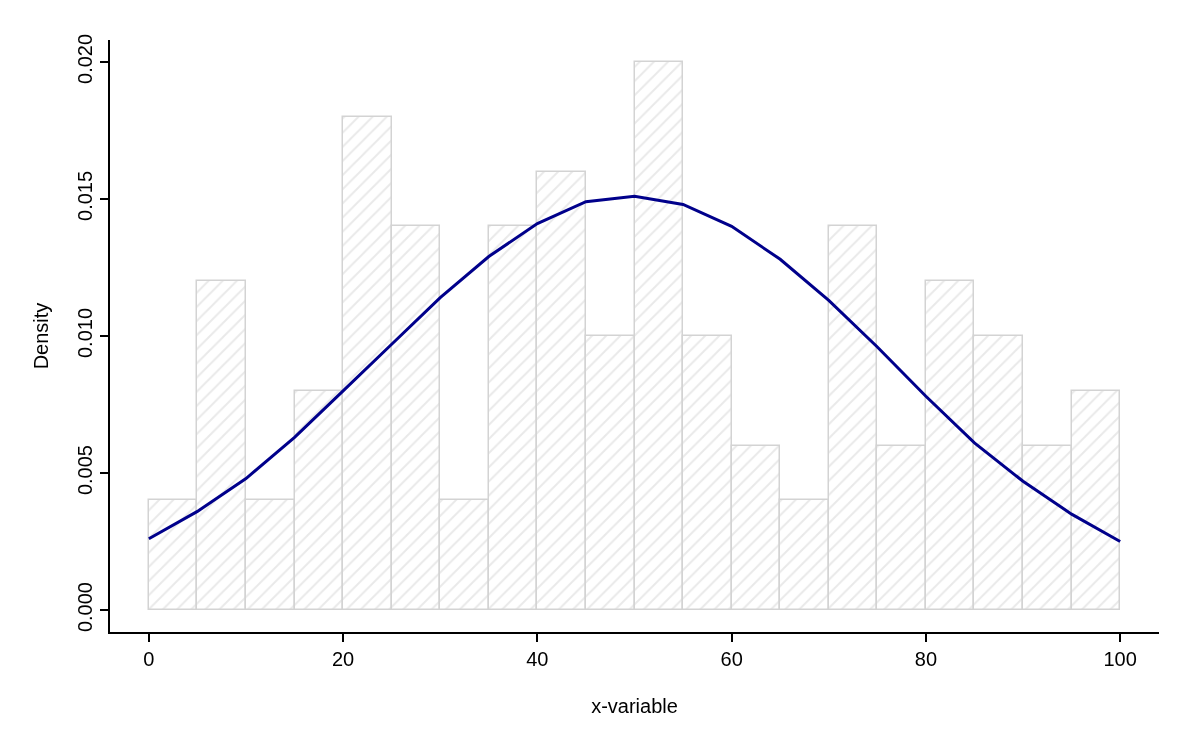 The width and height of the screenshot is (1179, 742). Describe the element at coordinates (85, 333) in the screenshot. I see `y-tick-label: 0.010` at that location.